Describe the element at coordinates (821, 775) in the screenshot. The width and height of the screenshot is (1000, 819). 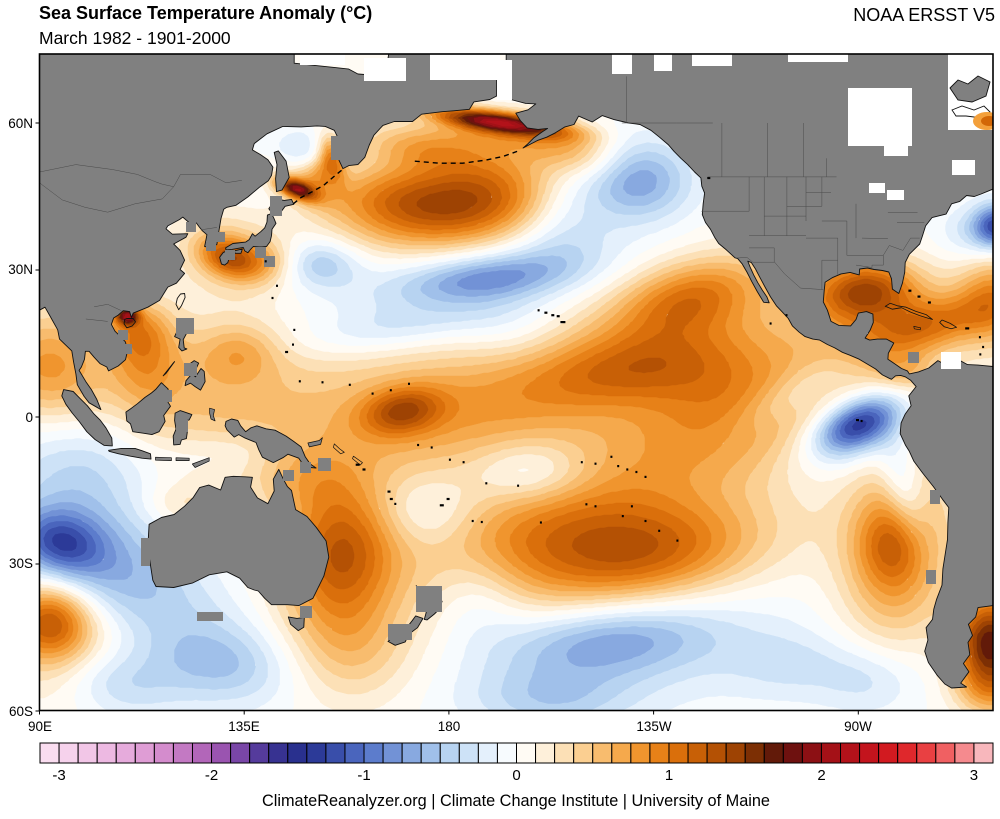
I see `svg-text: 2` at that location.